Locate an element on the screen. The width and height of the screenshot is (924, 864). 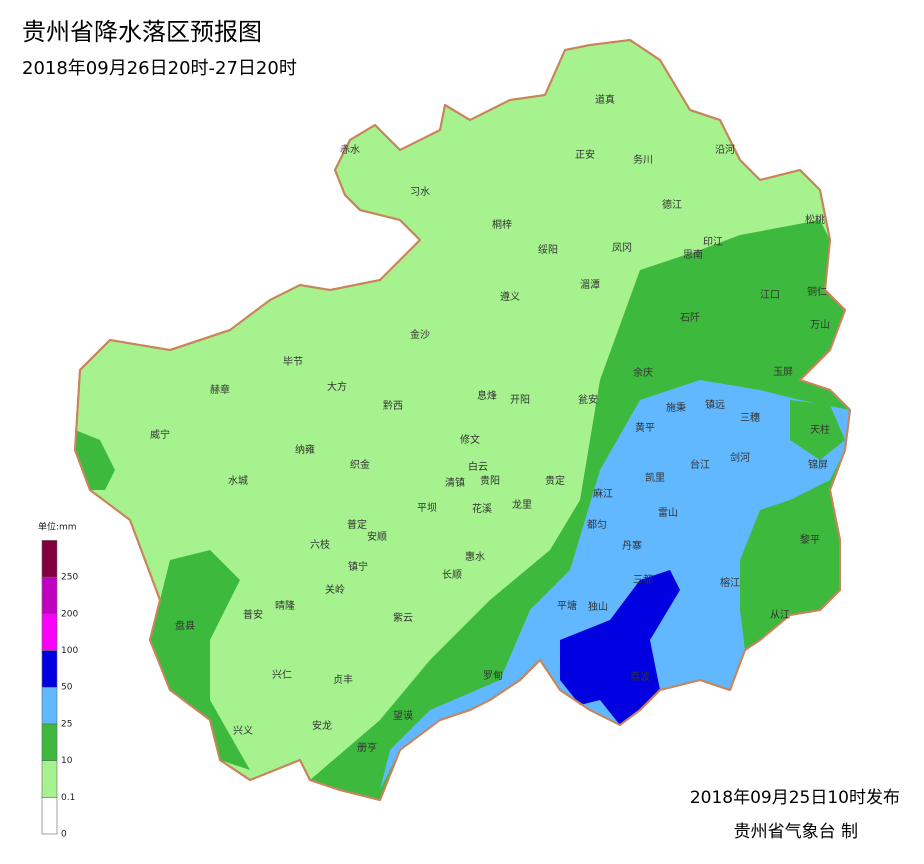
county-label: 威宁 is located at coordinates (160, 434).